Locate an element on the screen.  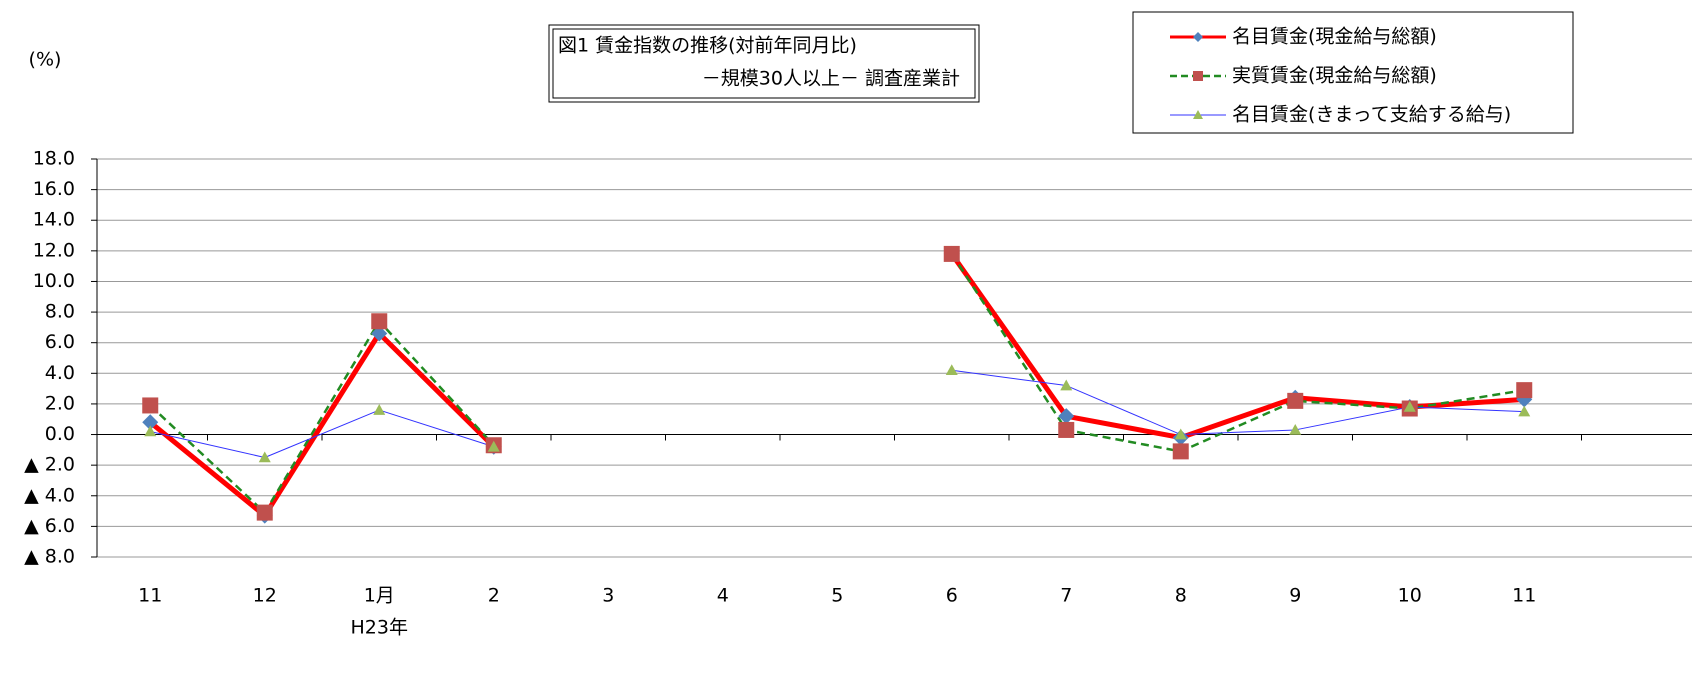
annotation: H23年 is located at coordinates (379, 628).